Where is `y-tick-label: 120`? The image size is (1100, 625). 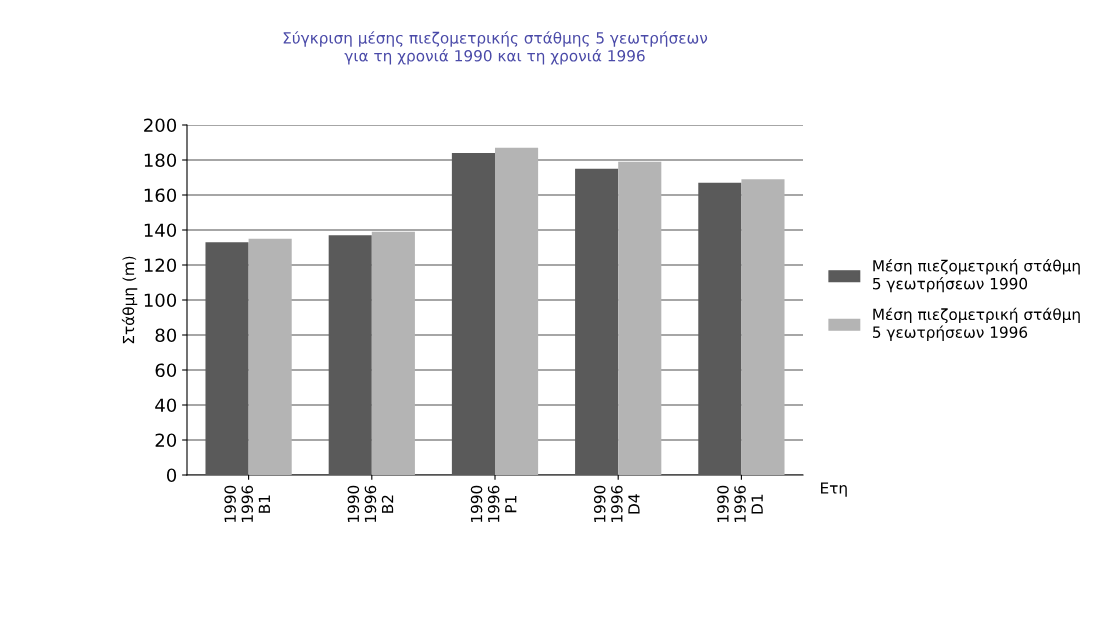 y-tick-label: 120 is located at coordinates (160, 265).